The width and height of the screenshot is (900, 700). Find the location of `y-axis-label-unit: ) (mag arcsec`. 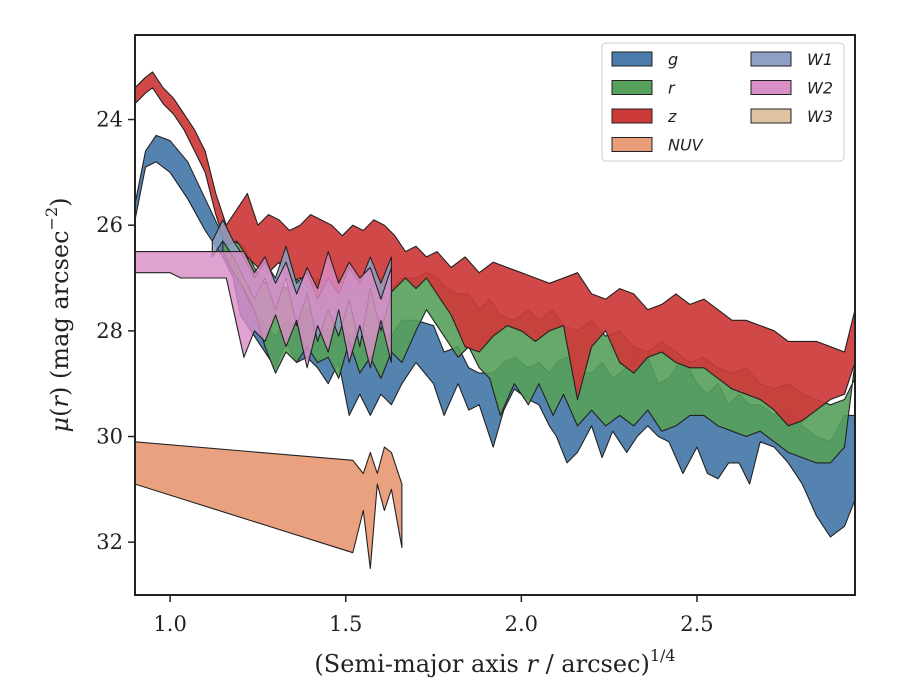

y-axis-label-unit: ) (mag arcsec is located at coordinates (60, 313).